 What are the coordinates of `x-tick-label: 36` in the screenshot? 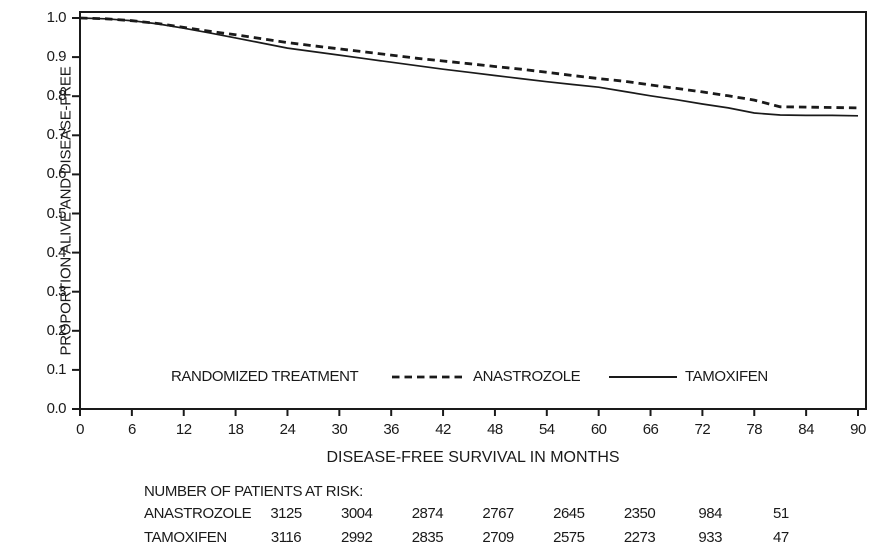 It's located at (391, 429).